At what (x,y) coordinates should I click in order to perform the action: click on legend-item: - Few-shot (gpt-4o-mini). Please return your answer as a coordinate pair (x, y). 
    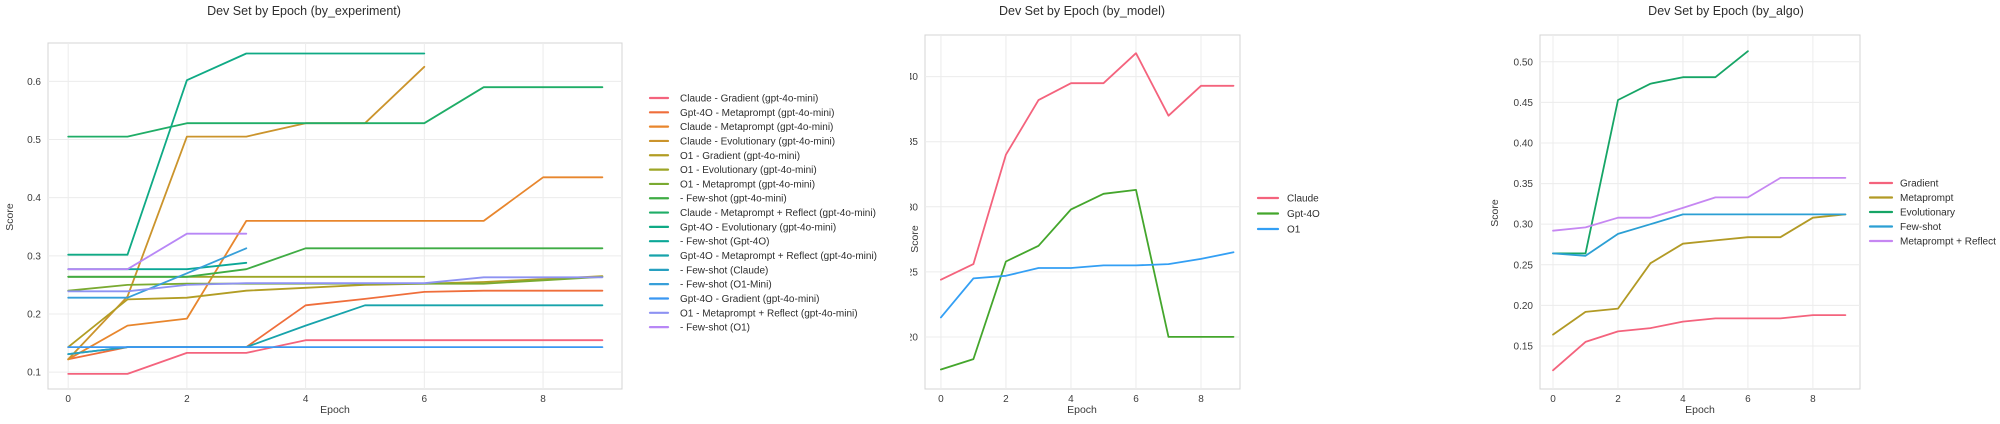
    Looking at the image, I should click on (717, 199).